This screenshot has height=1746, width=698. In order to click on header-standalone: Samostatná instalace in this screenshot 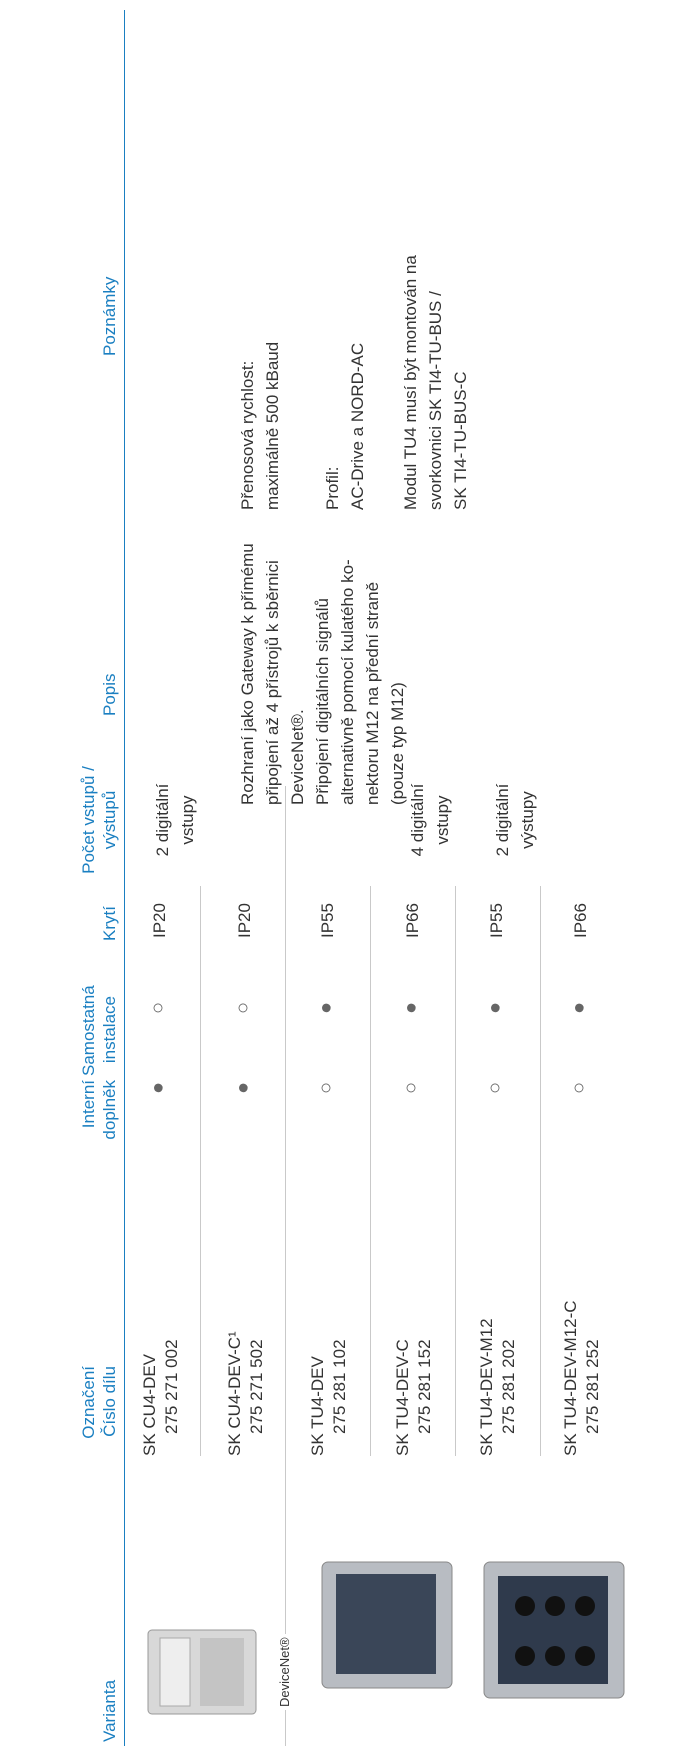, I will do `click(99, 1030)`.